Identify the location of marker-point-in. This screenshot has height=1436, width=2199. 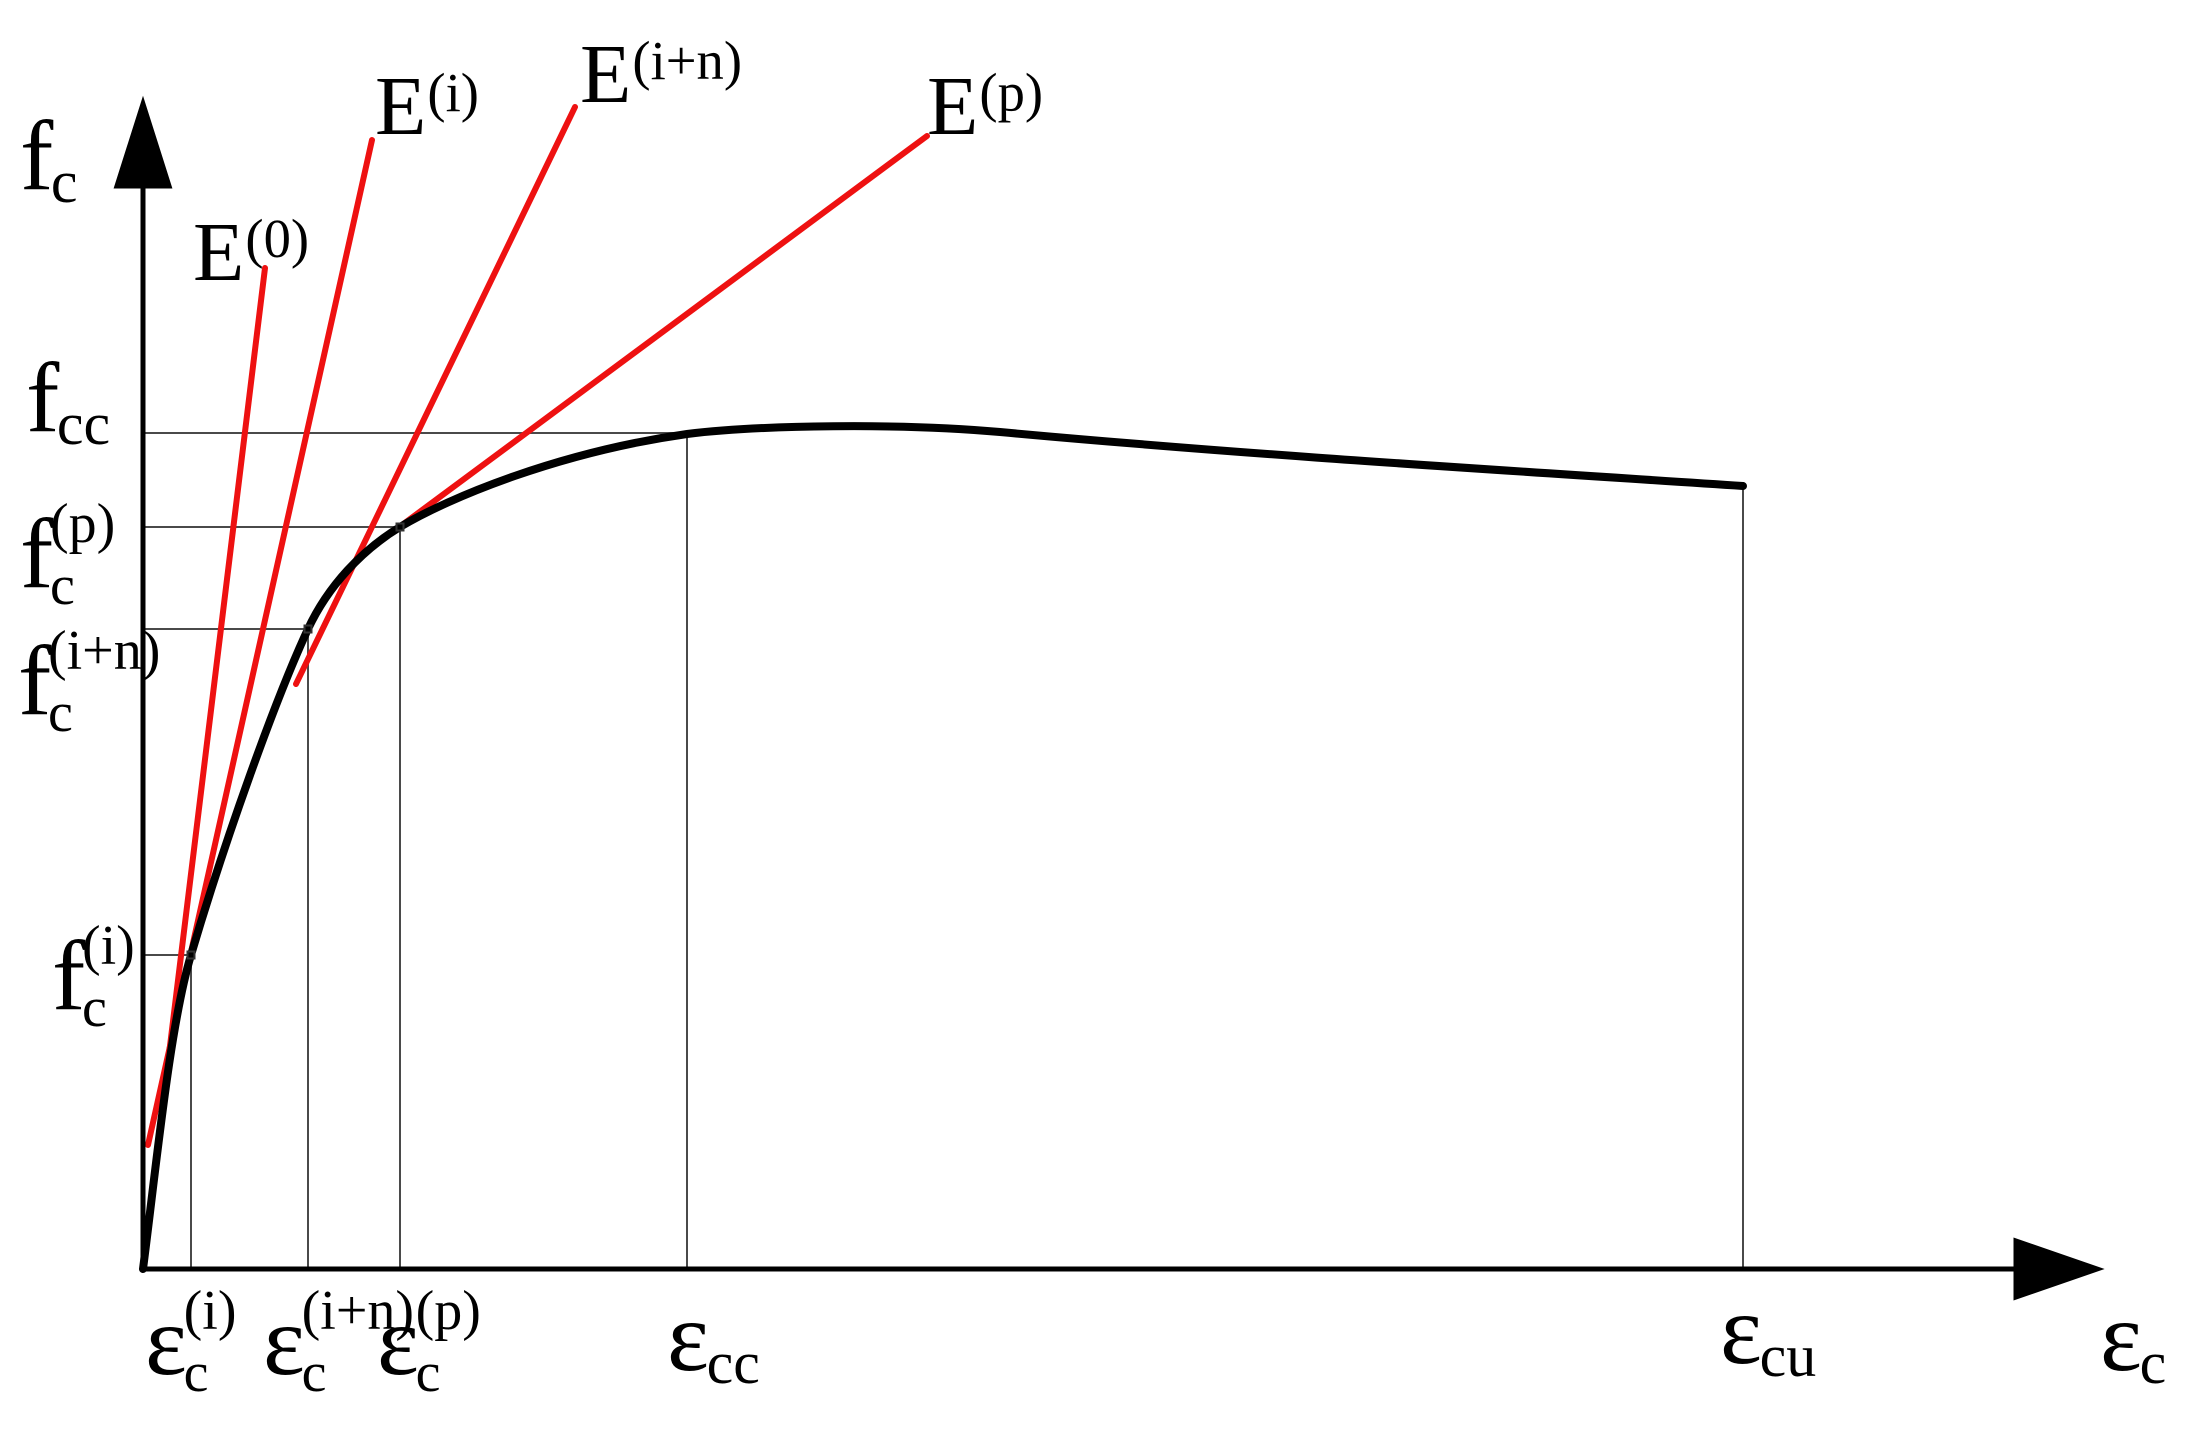
(308, 629).